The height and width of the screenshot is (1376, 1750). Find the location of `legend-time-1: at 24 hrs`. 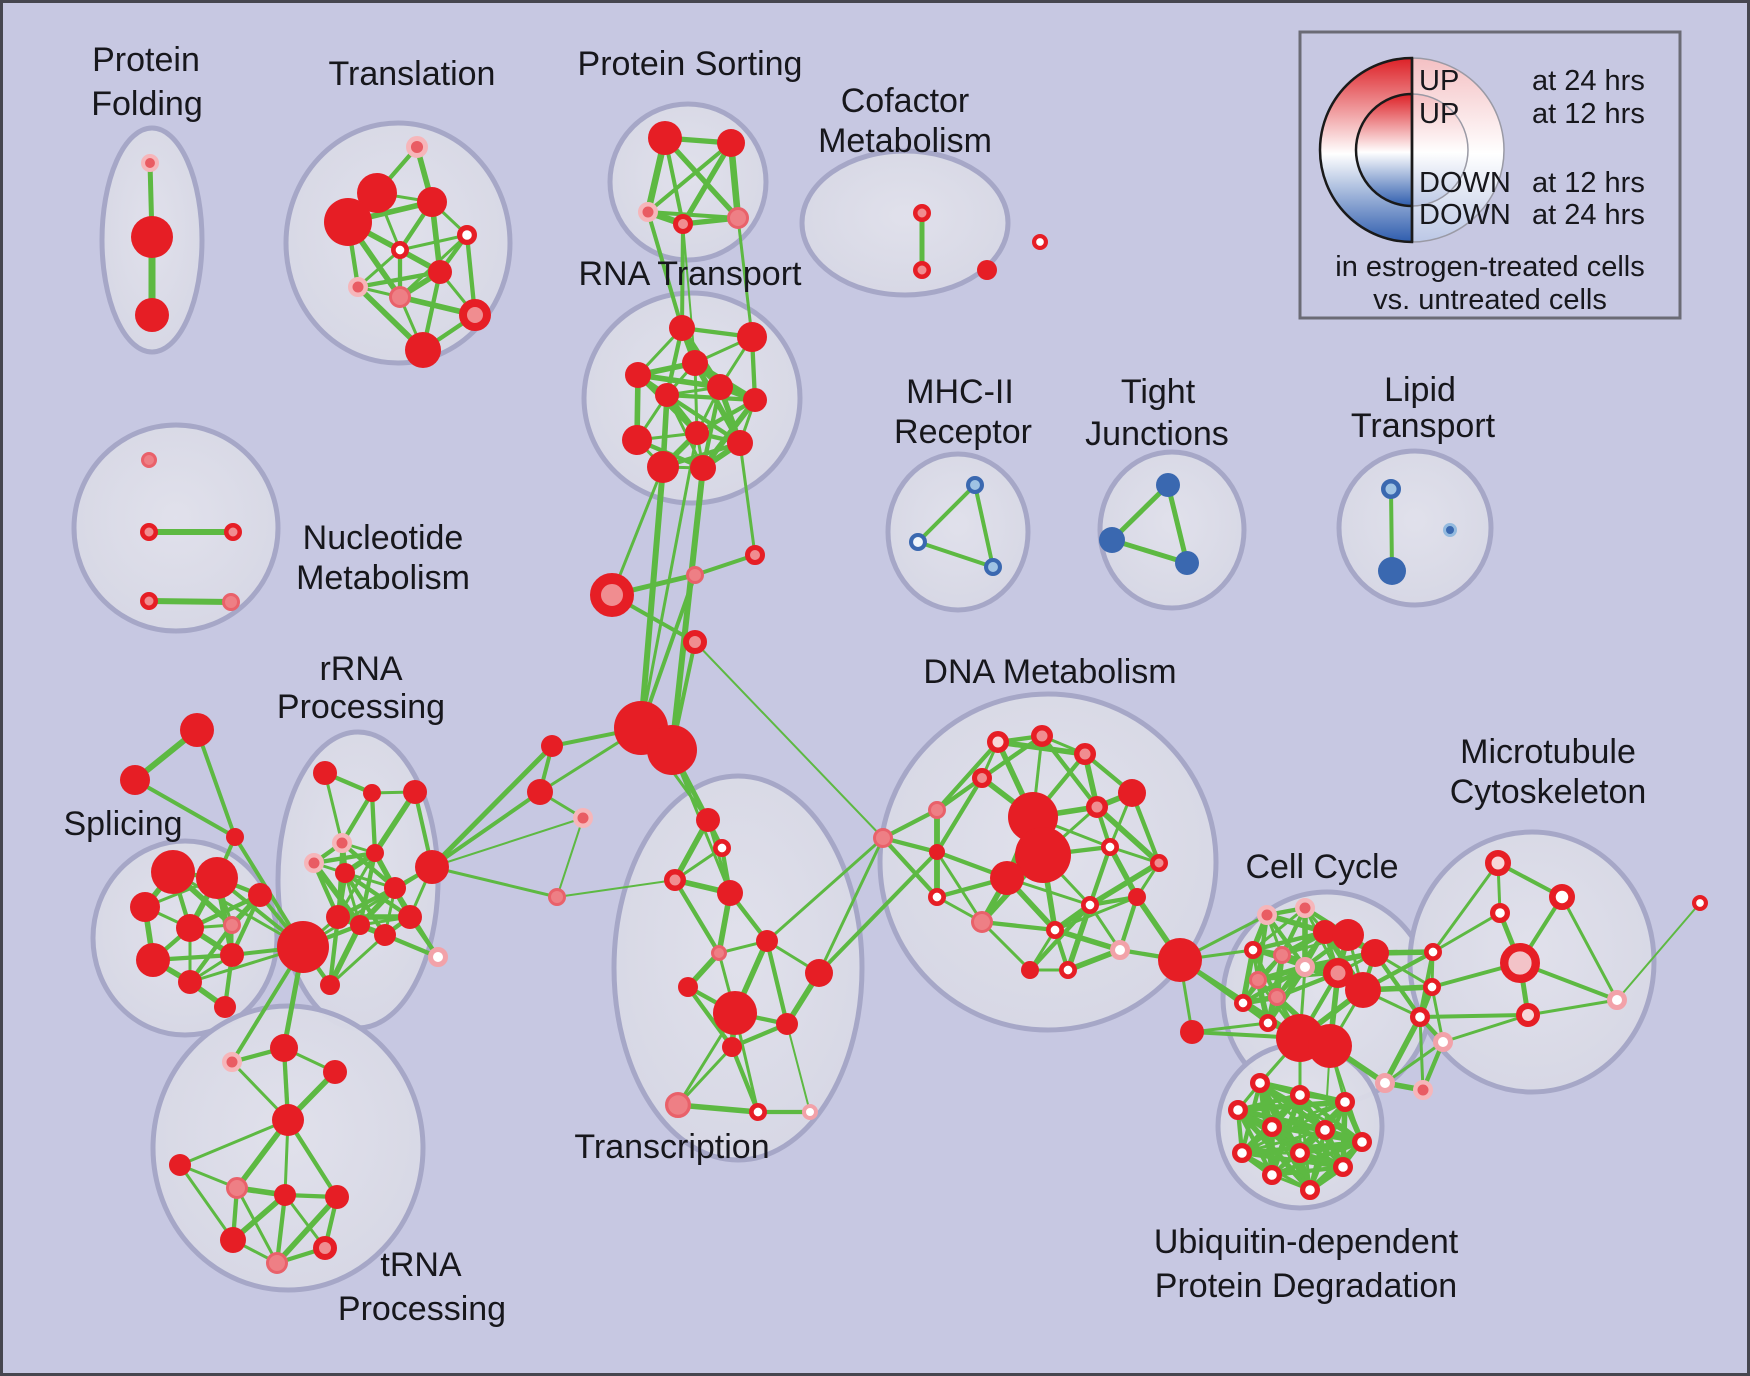

legend-time-1: at 24 hrs is located at coordinates (1588, 81).